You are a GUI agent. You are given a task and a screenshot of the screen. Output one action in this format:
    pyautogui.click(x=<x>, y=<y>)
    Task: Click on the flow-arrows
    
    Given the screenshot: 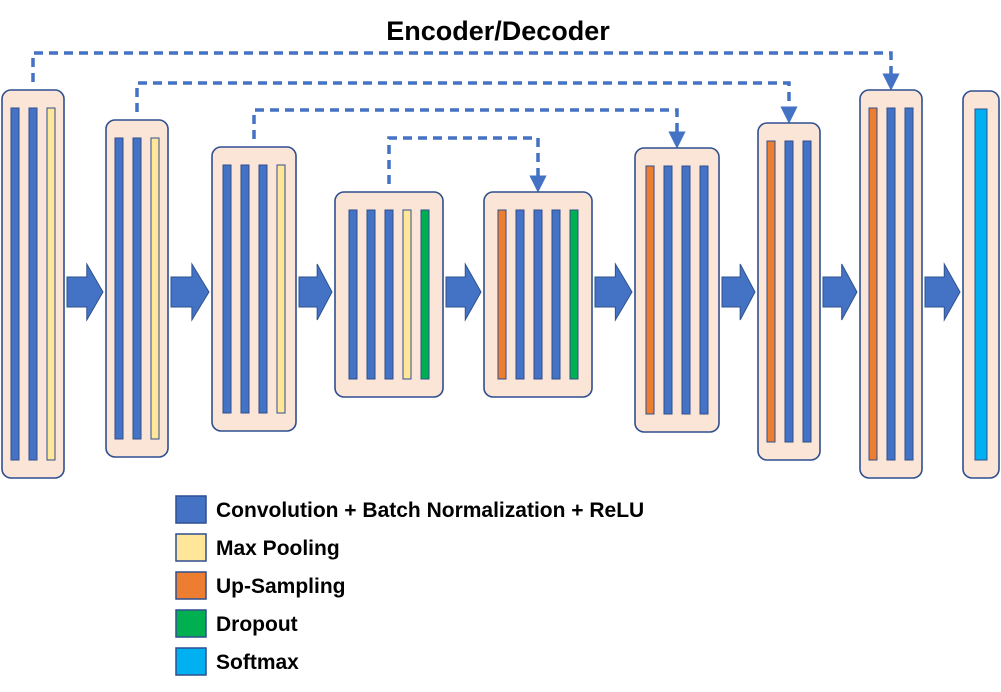 What is the action you would take?
    pyautogui.click(x=513, y=292)
    